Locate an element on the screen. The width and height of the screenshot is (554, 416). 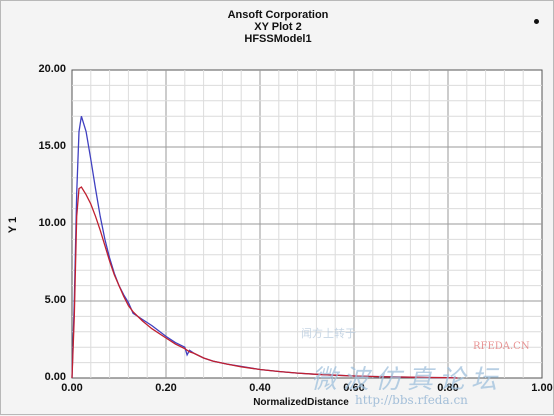
corner-marker-icon is located at coordinates (536, 21).